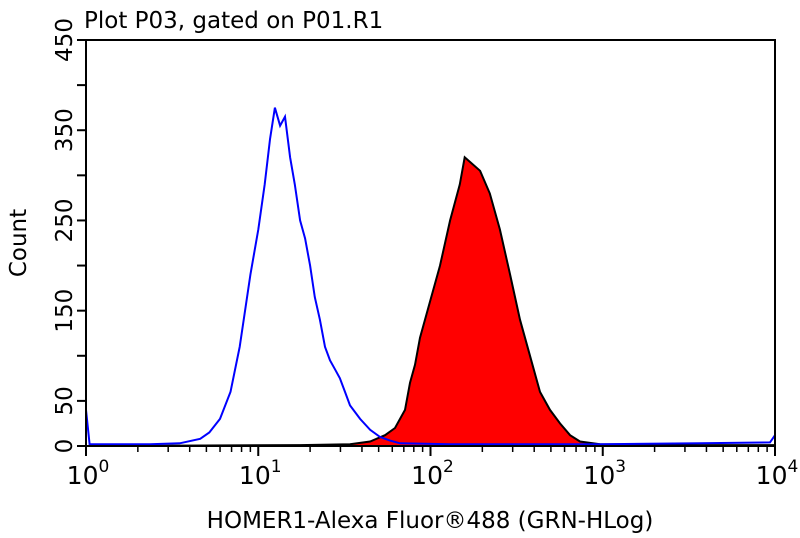 The height and width of the screenshot is (538, 800). What do you see at coordinates (233, 21) in the screenshot?
I see `chart-title: Plot P03, gated on P01.R1` at bounding box center [233, 21].